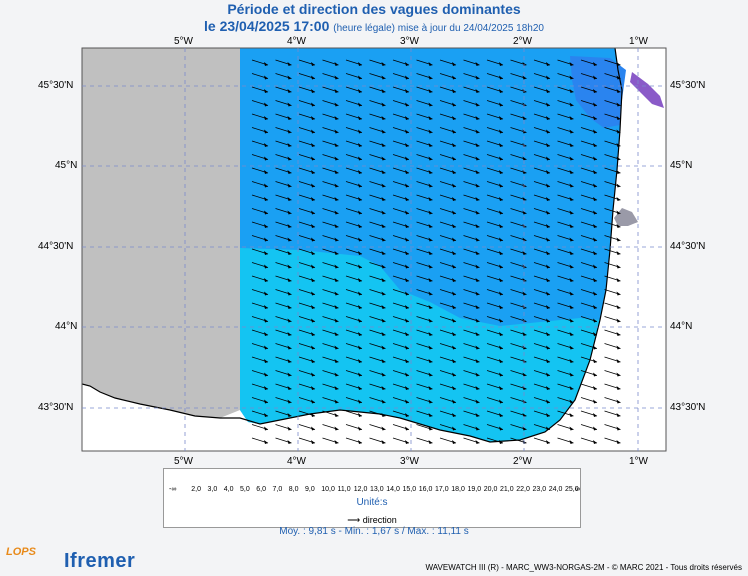 The height and width of the screenshot is (576, 748). I want to click on lat-left-45: 45°N, so click(66, 165).